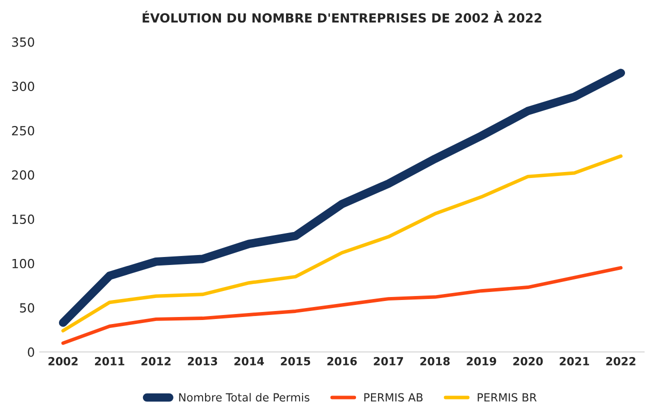 The height and width of the screenshot is (419, 664). I want to click on x-tick-label: 2002, so click(63, 361).